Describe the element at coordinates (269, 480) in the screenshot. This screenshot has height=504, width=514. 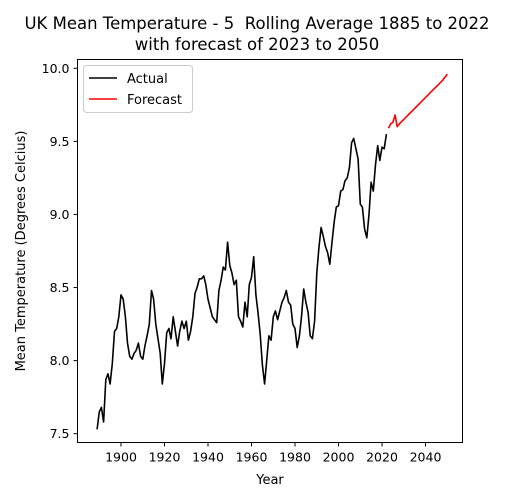
I see `x-axis-label: Year` at that location.